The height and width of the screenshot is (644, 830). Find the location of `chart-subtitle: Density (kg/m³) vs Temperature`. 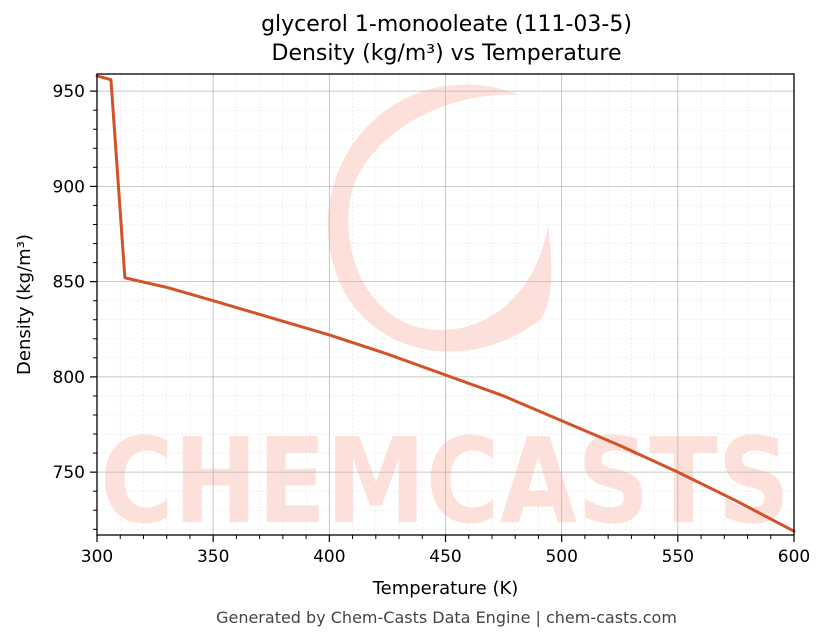

chart-subtitle: Density (kg/m³) vs Temperature is located at coordinates (446, 53).